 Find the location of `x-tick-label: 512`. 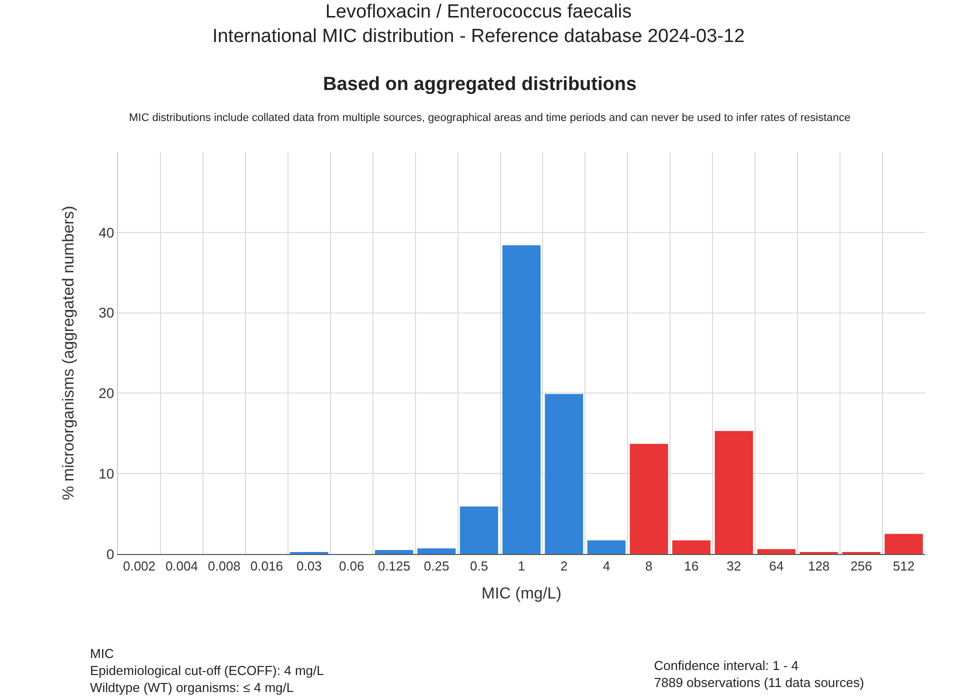

x-tick-label: 512 is located at coordinates (903, 566).